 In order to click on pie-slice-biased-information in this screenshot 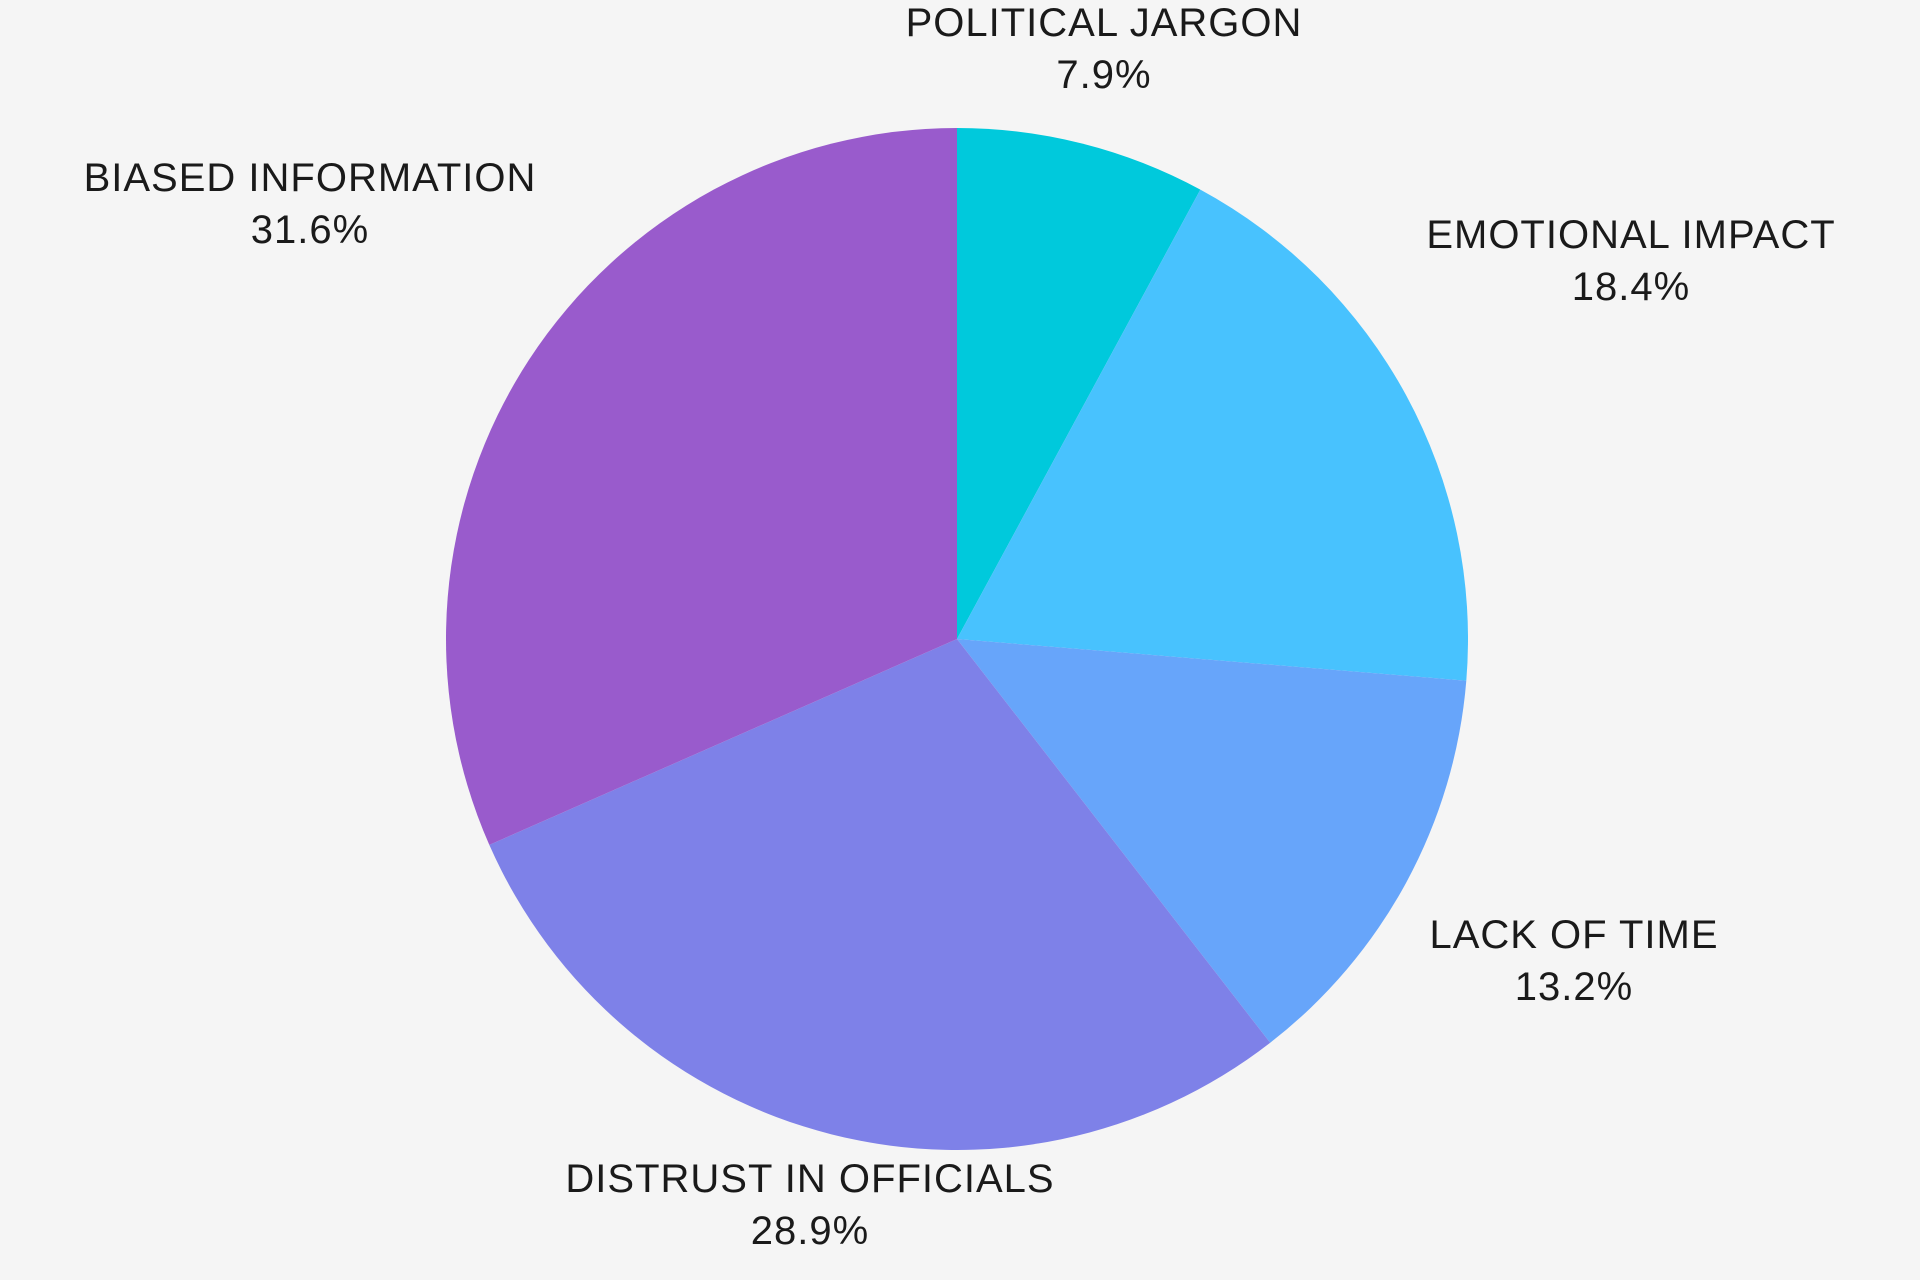, I will do `click(701, 486)`.